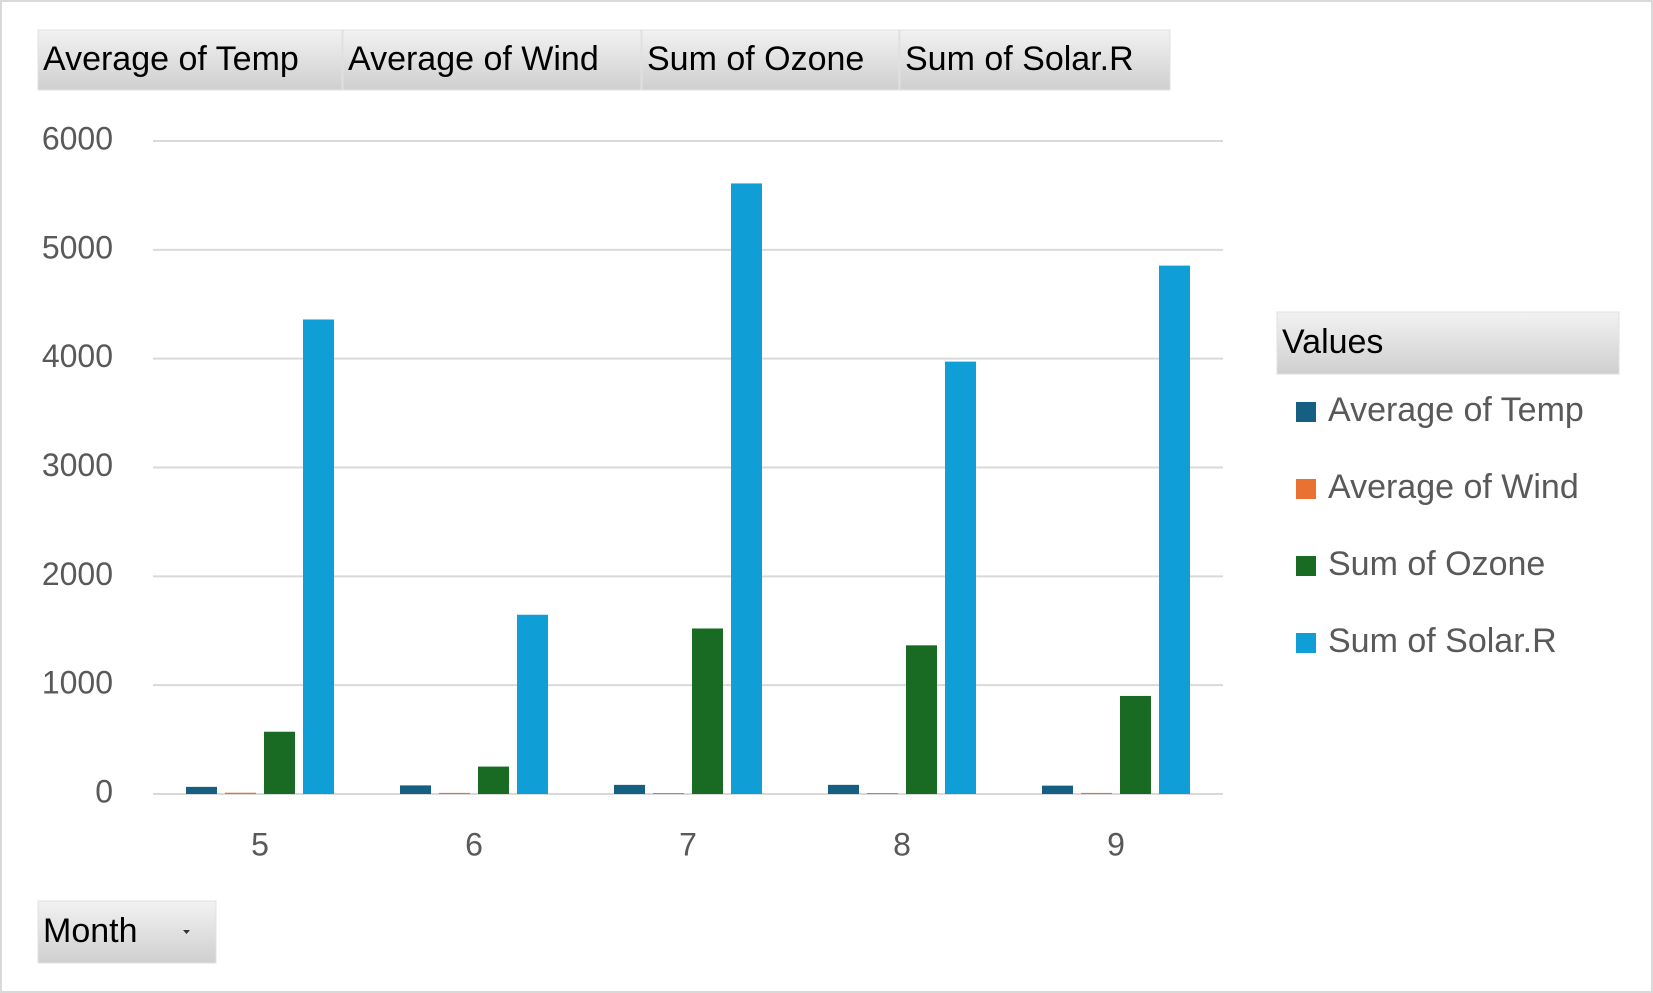 This screenshot has width=1653, height=993. I want to click on x-tick-label: 5, so click(260, 844).